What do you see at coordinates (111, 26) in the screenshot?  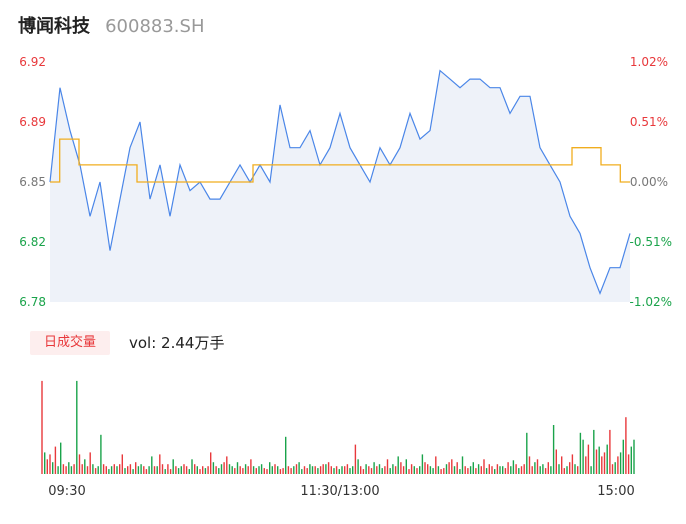 I see `stock-header: 博闻科技 600883.SH` at bounding box center [111, 26].